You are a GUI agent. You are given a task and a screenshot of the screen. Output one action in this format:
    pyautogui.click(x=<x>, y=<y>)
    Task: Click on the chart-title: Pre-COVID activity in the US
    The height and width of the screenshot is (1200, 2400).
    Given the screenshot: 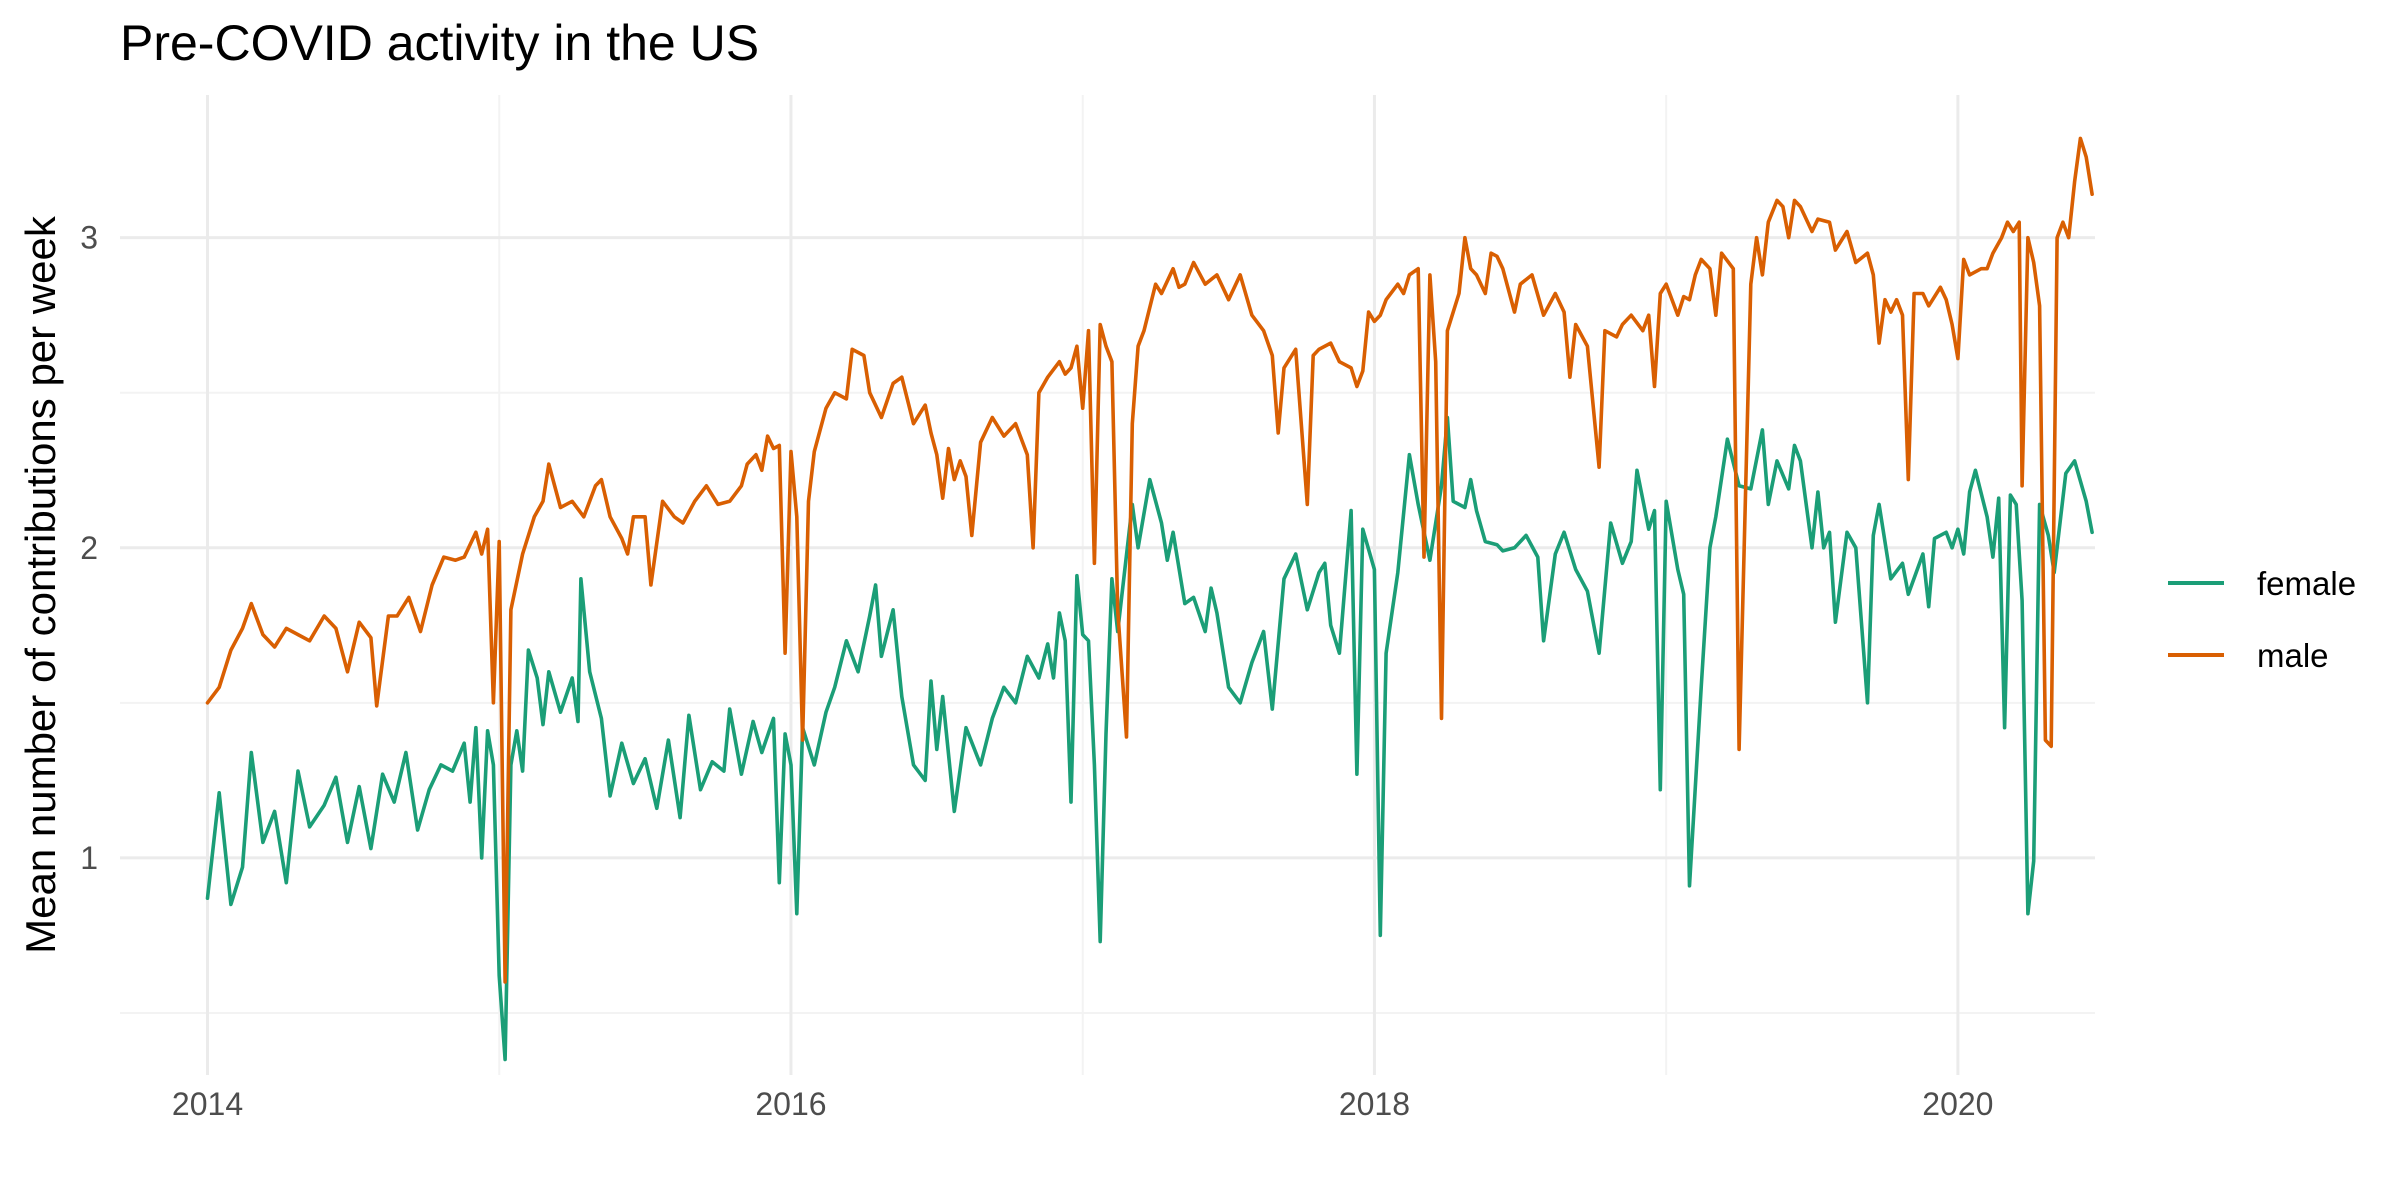 What is the action you would take?
    pyautogui.click(x=439, y=43)
    